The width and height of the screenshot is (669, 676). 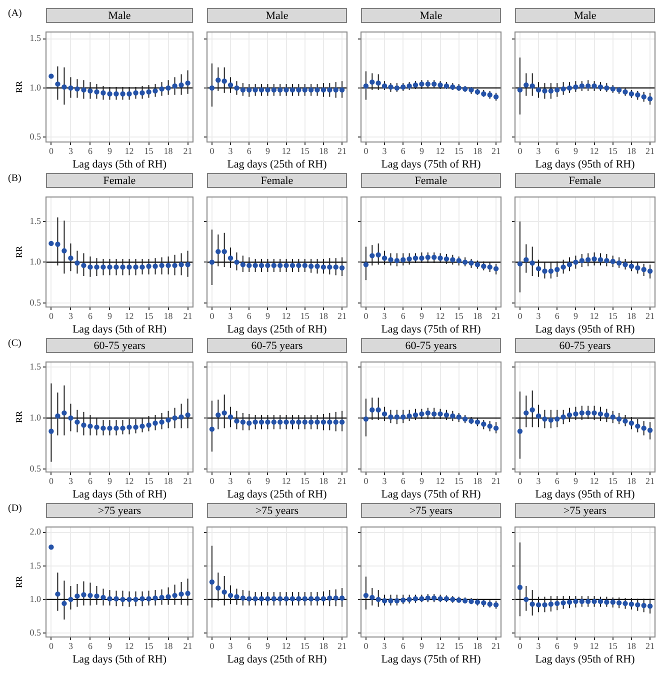 What do you see at coordinates (15, 343) in the screenshot?
I see `text: (C)` at bounding box center [15, 343].